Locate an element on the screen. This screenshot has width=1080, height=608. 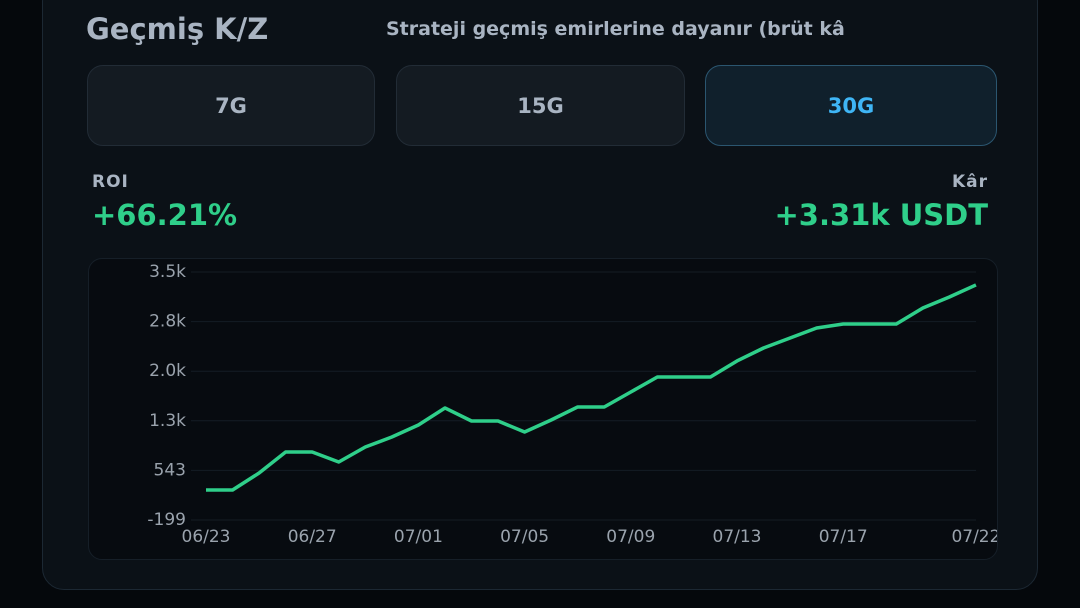
x-tick-label: 07/17 is located at coordinates (843, 537).